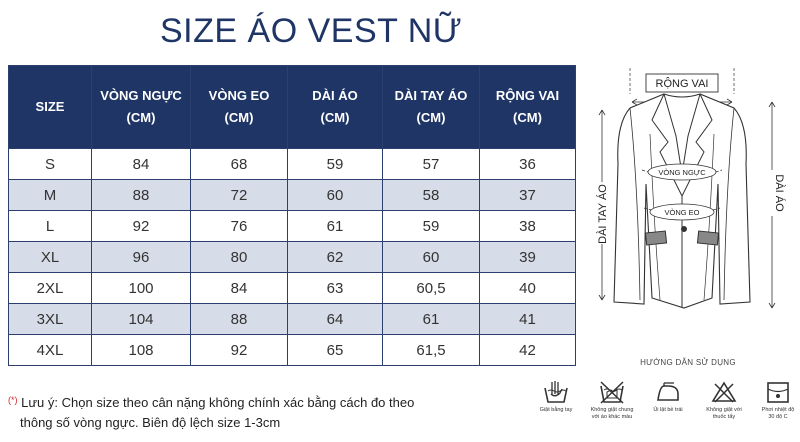 The width and height of the screenshot is (800, 442). Describe the element at coordinates (612, 413) in the screenshot. I see `care-label: Không giặt chung với áo khác màu` at that location.